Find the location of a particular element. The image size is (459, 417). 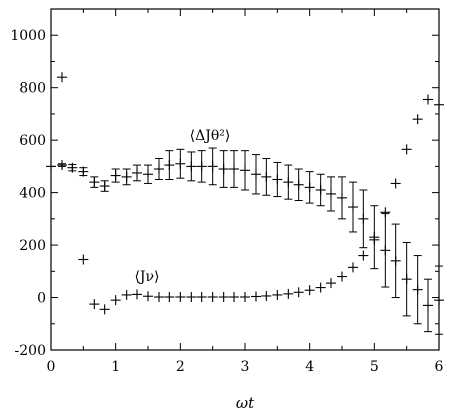

x-tick-label: 6 is located at coordinates (439, 367).